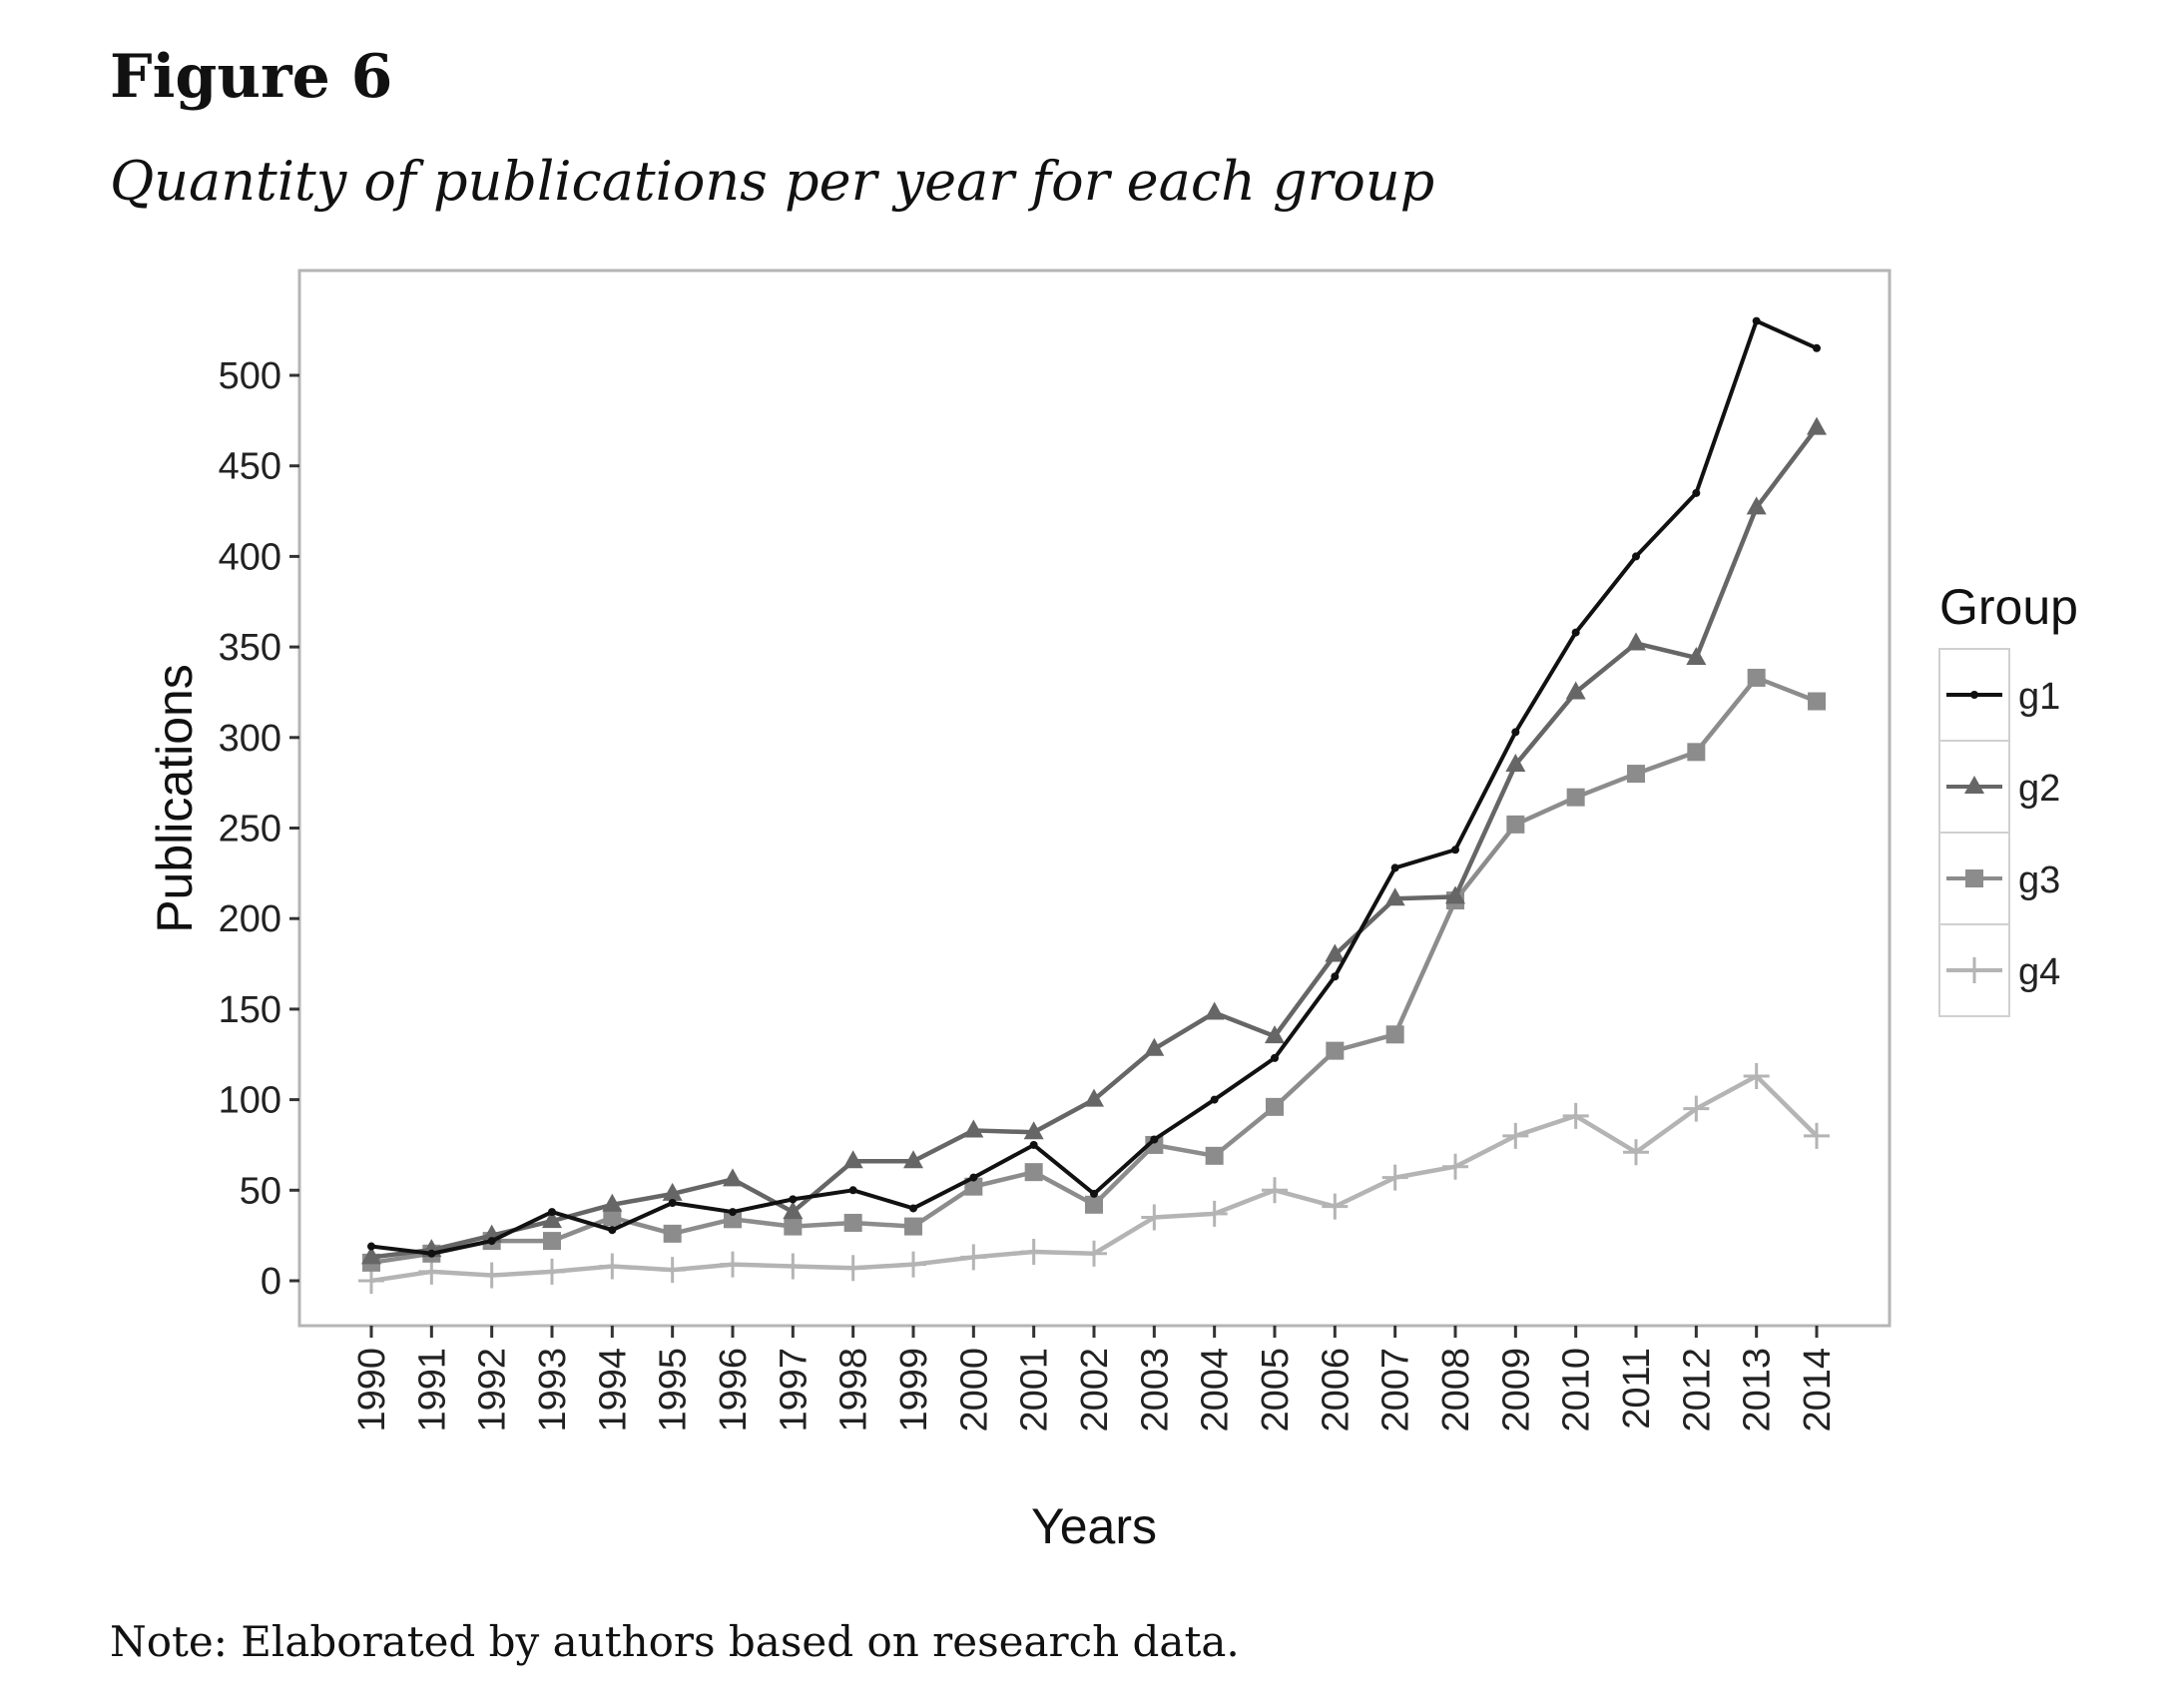 The height and width of the screenshot is (1708, 2180). What do you see at coordinates (914, 1390) in the screenshot?
I see `x-tick-label: 1999` at bounding box center [914, 1390].